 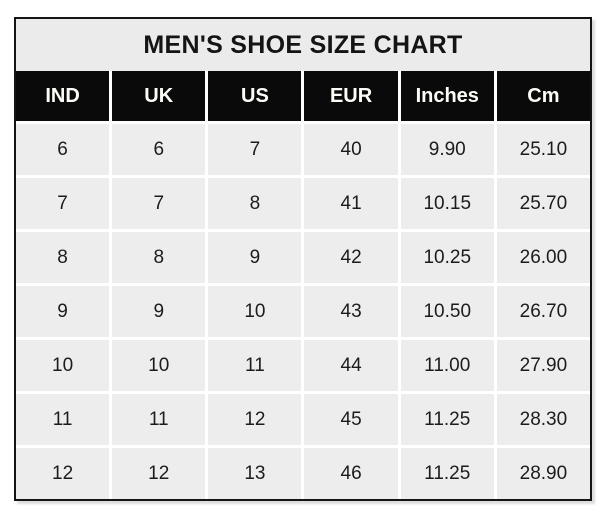 What do you see at coordinates (447, 149) in the screenshot?
I see `table-cell: 9.90` at bounding box center [447, 149].